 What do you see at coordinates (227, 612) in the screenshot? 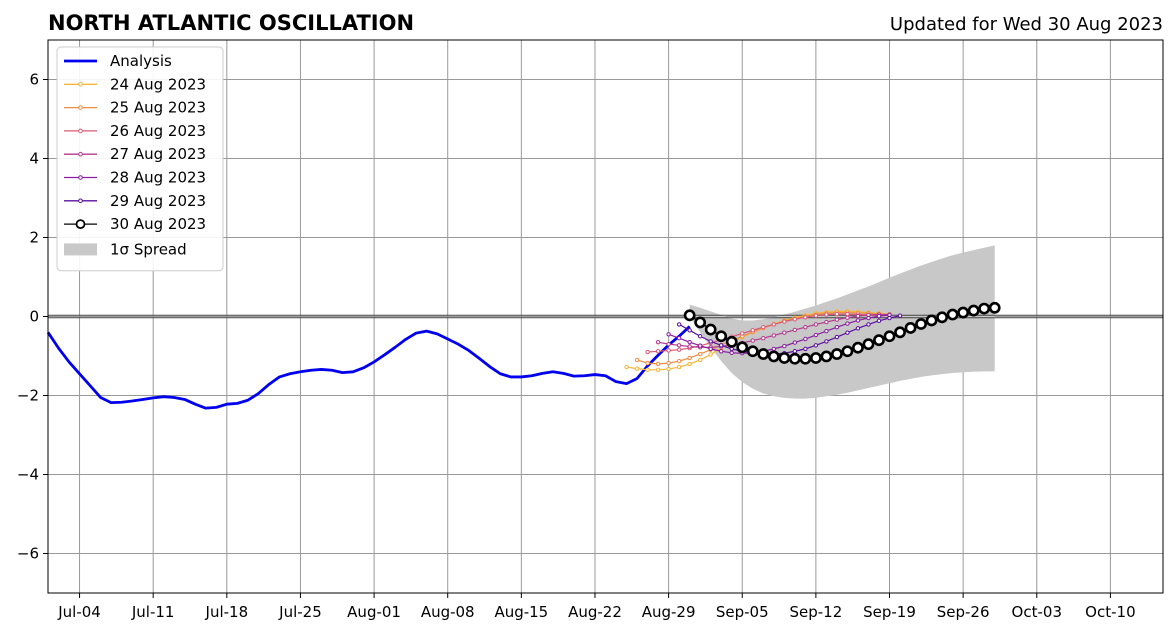
I see `x-tick-label: Jul-18` at bounding box center [227, 612].